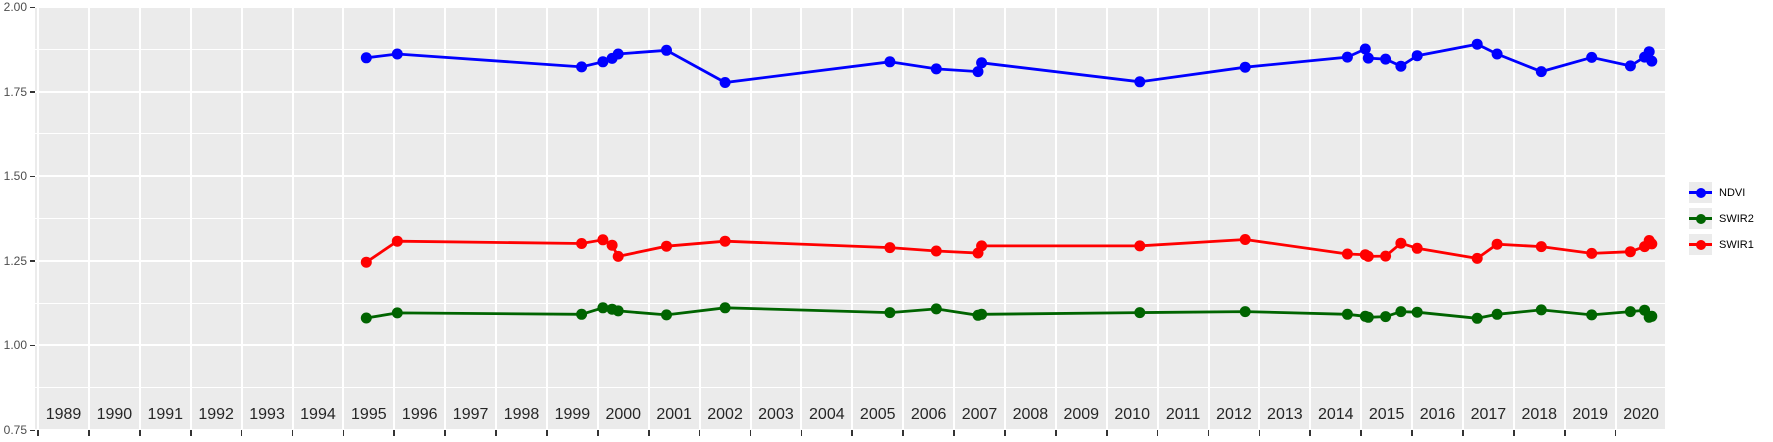 The height and width of the screenshot is (442, 1773). I want to click on x-axis-year-label: 1997, so click(470, 414).